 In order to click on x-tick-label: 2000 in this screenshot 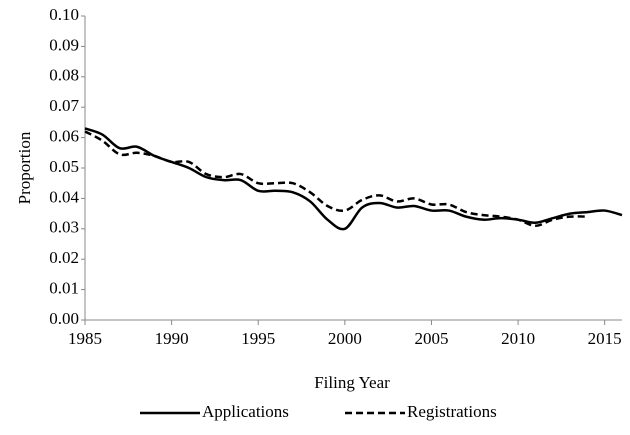, I will do `click(345, 338)`.